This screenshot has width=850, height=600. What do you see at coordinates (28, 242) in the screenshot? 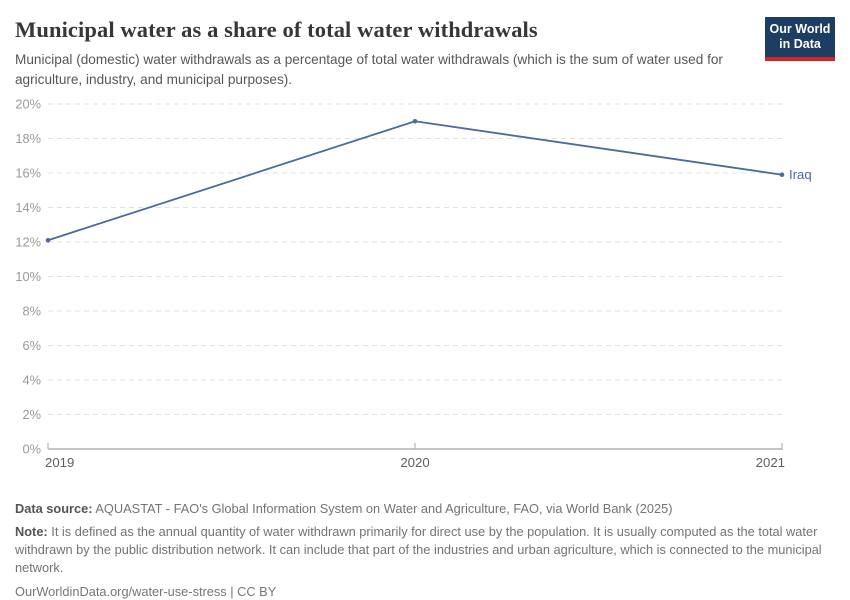
I see `y-tick-label: 12%` at bounding box center [28, 242].